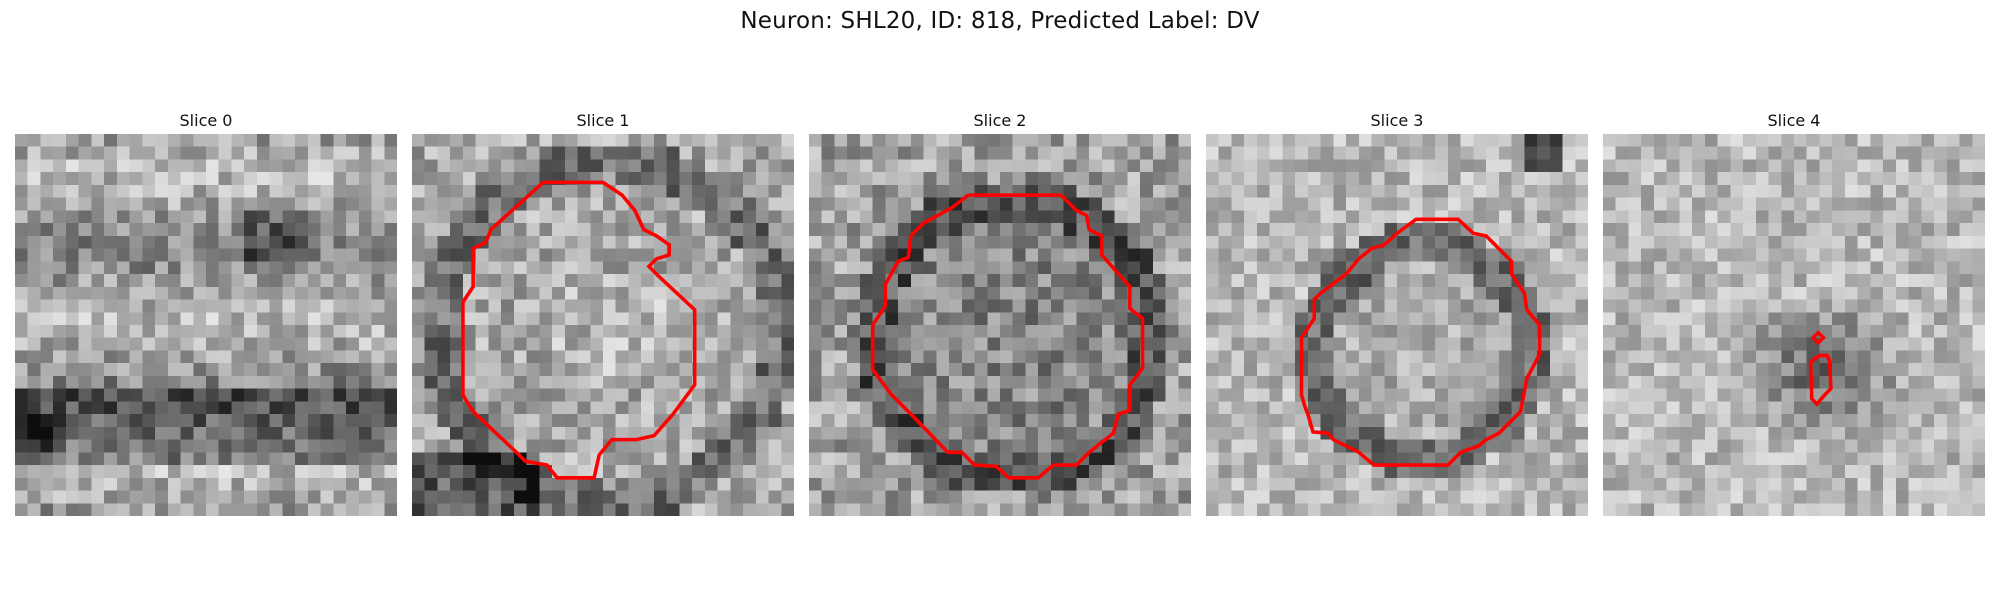 This screenshot has width=2000, height=600. What do you see at coordinates (1794, 120) in the screenshot?
I see `slice-title-4: Slice 4` at bounding box center [1794, 120].